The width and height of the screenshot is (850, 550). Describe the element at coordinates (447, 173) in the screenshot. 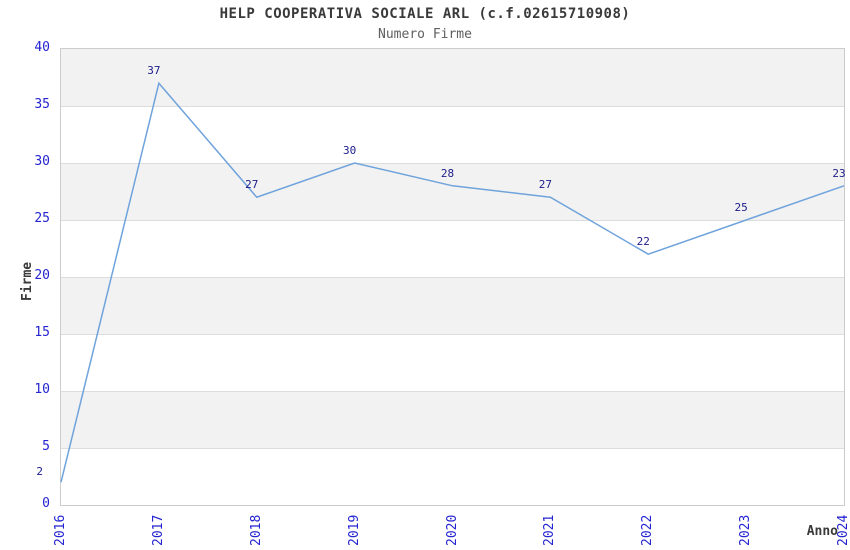

I see `data-label: 28` at that location.